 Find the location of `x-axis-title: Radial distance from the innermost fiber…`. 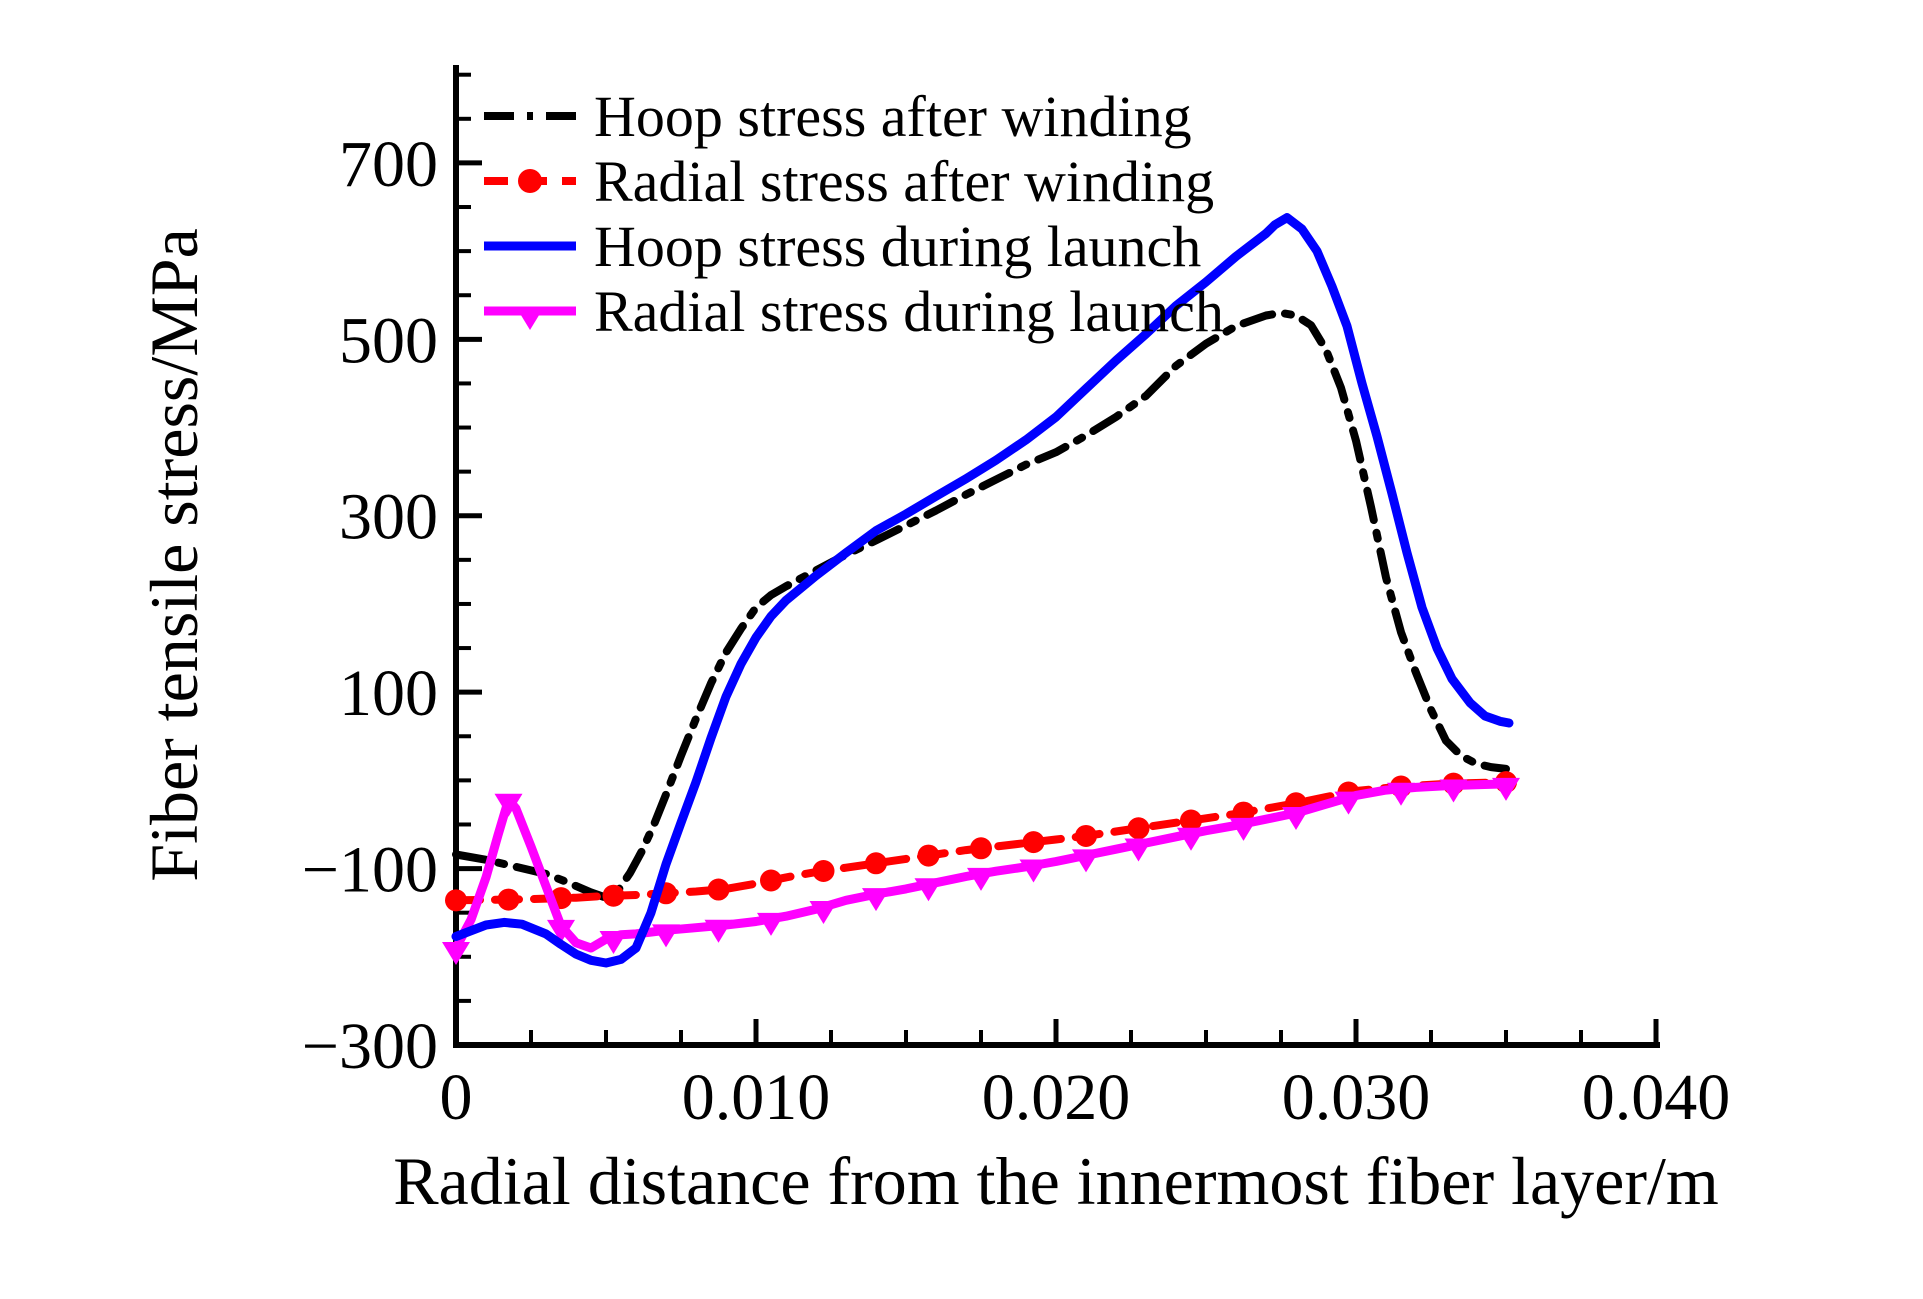

x-axis-title: Radial distance from the innermost fiber… is located at coordinates (1056, 1181).